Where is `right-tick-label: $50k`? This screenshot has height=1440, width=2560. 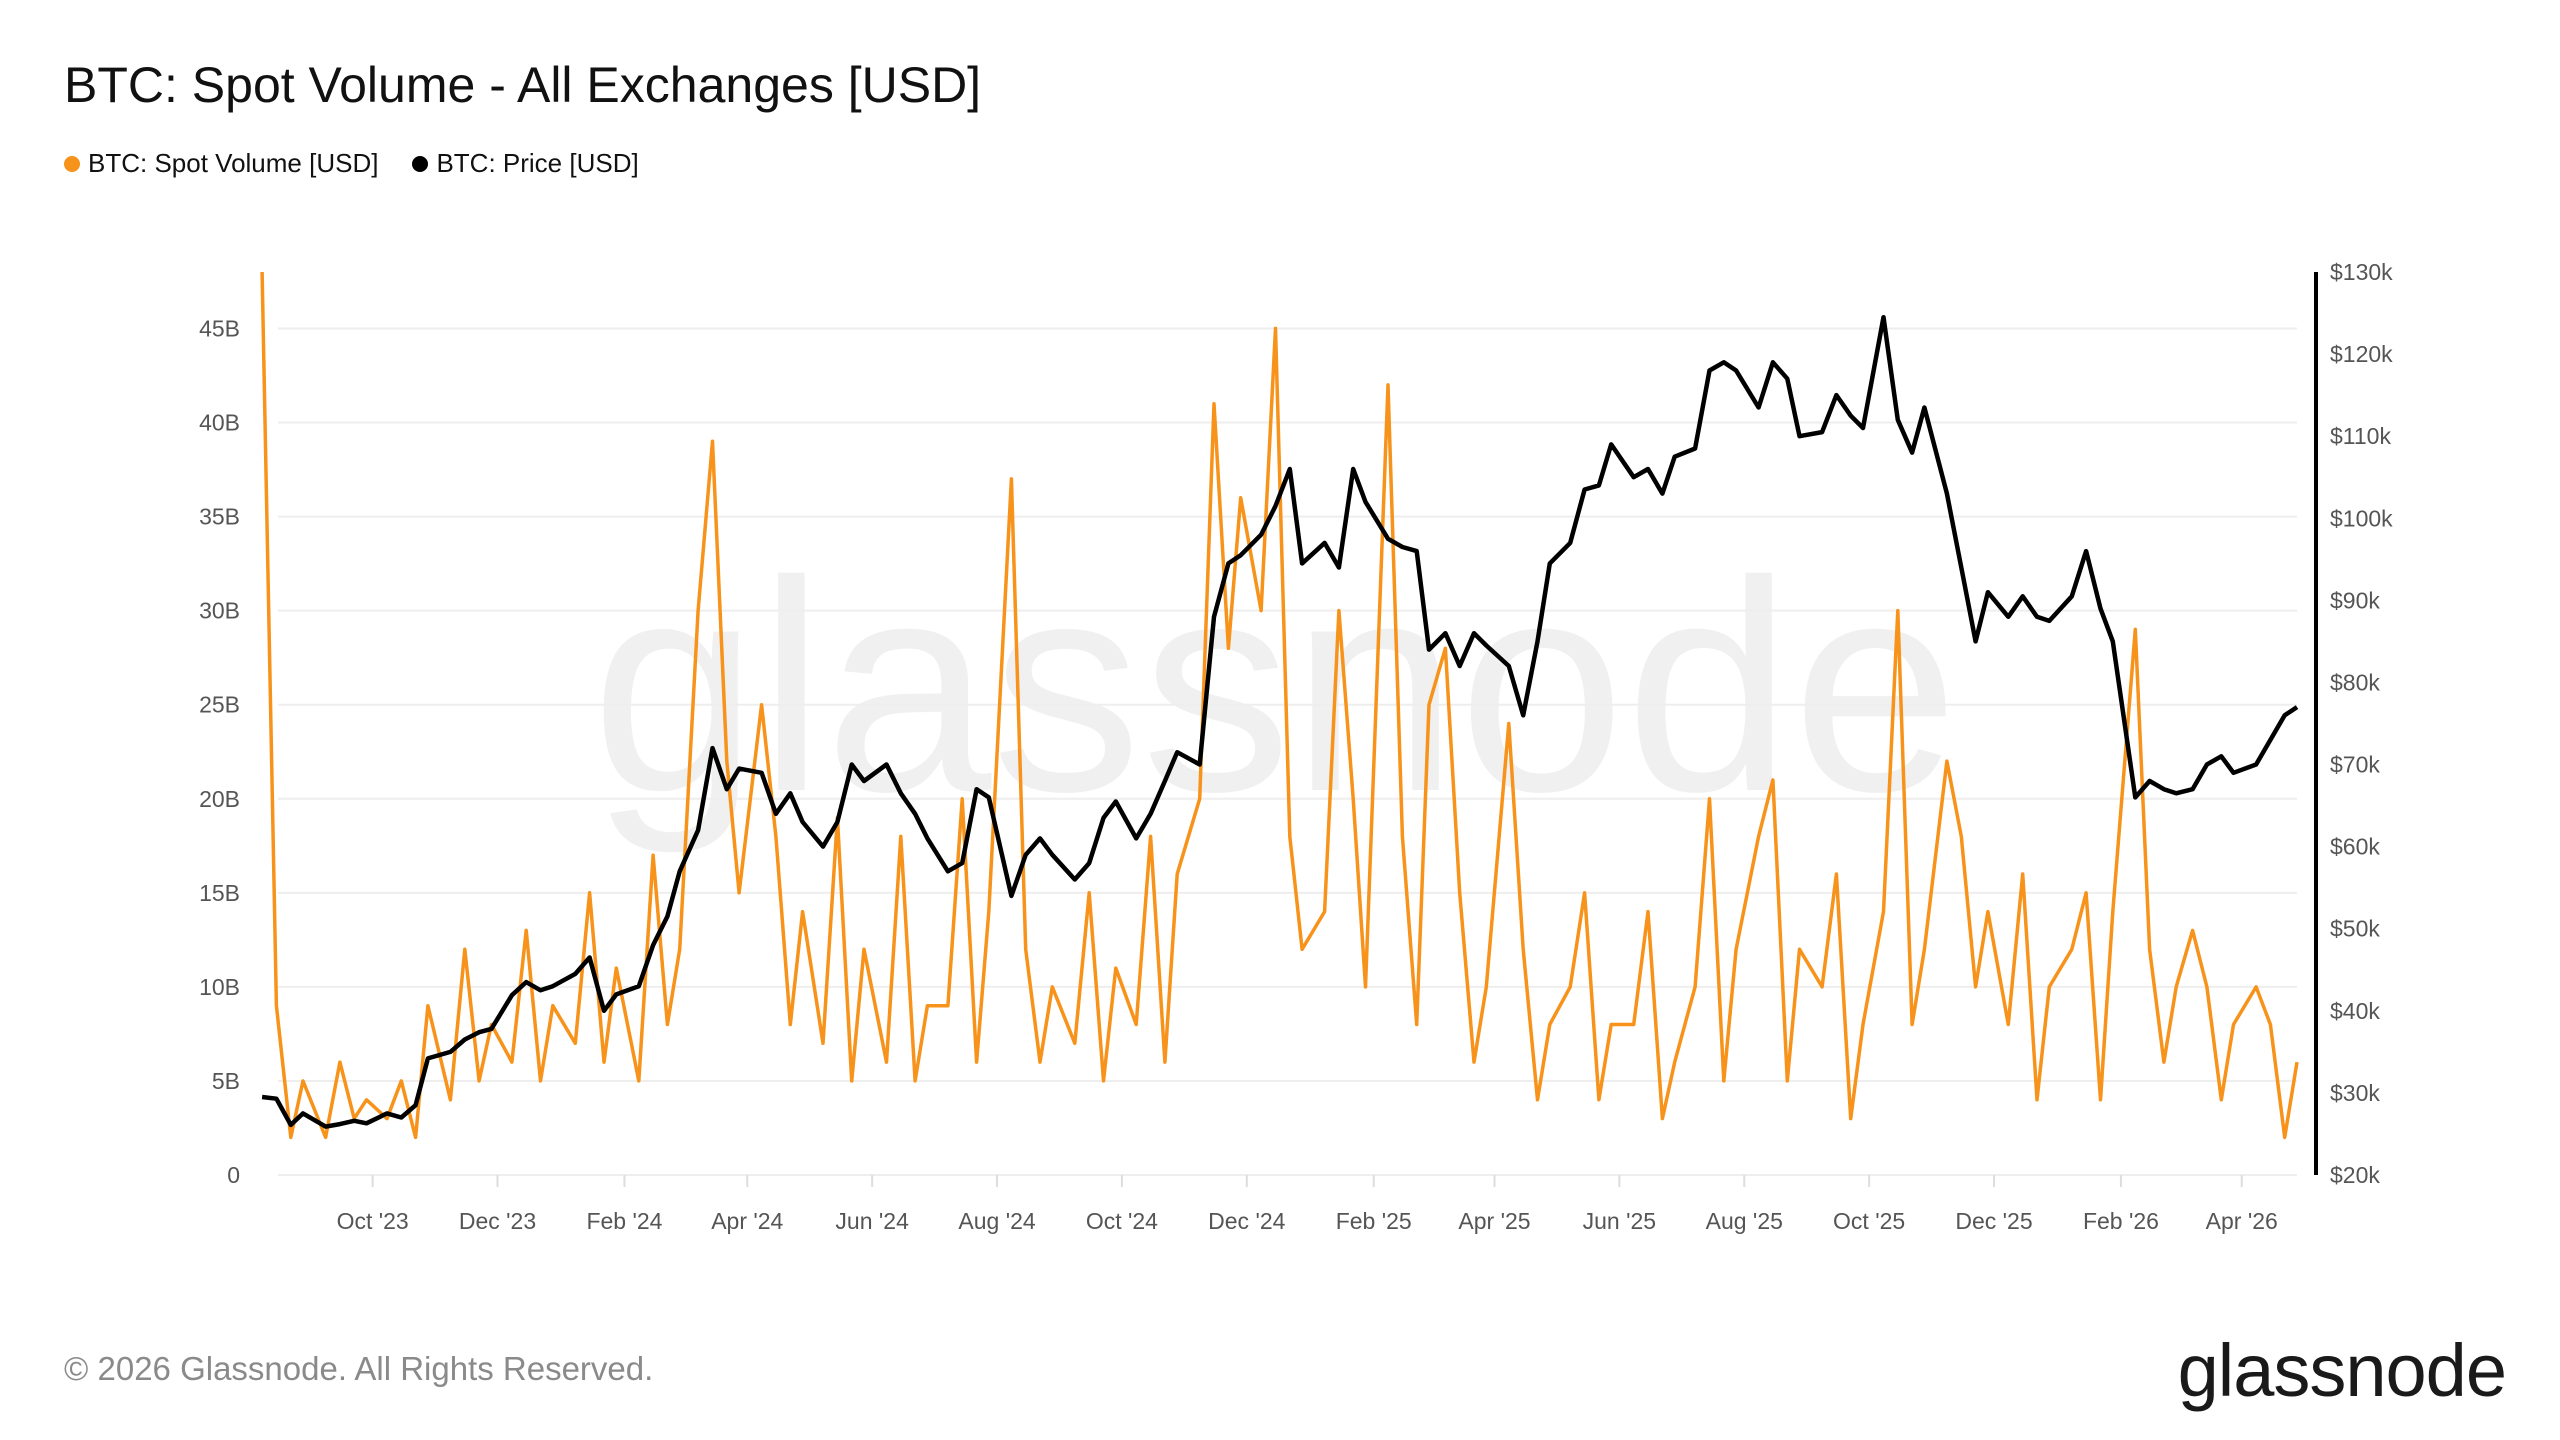
right-tick-label: $50k is located at coordinates (2355, 929).